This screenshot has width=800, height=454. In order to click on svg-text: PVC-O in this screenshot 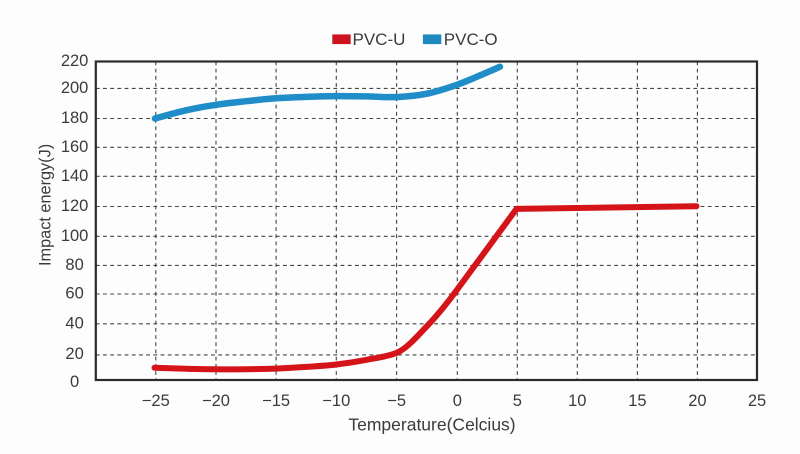, I will do `click(471, 39)`.